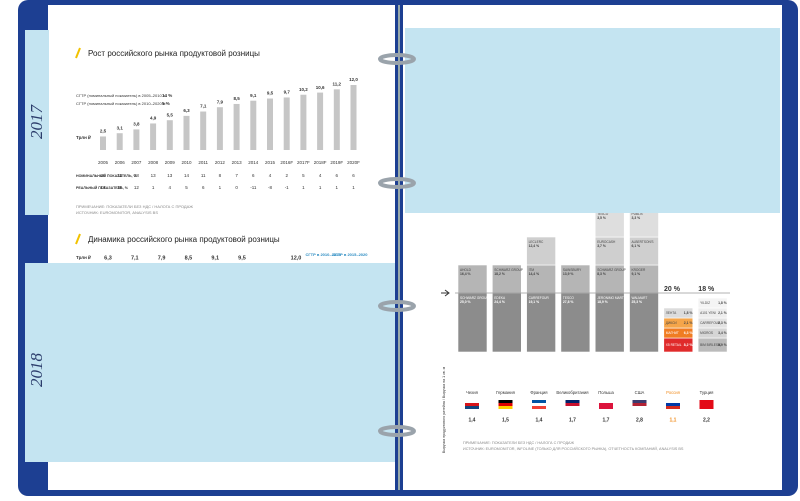 The height and width of the screenshot is (501, 800). I want to click on country-value: 2,8, so click(639, 420).